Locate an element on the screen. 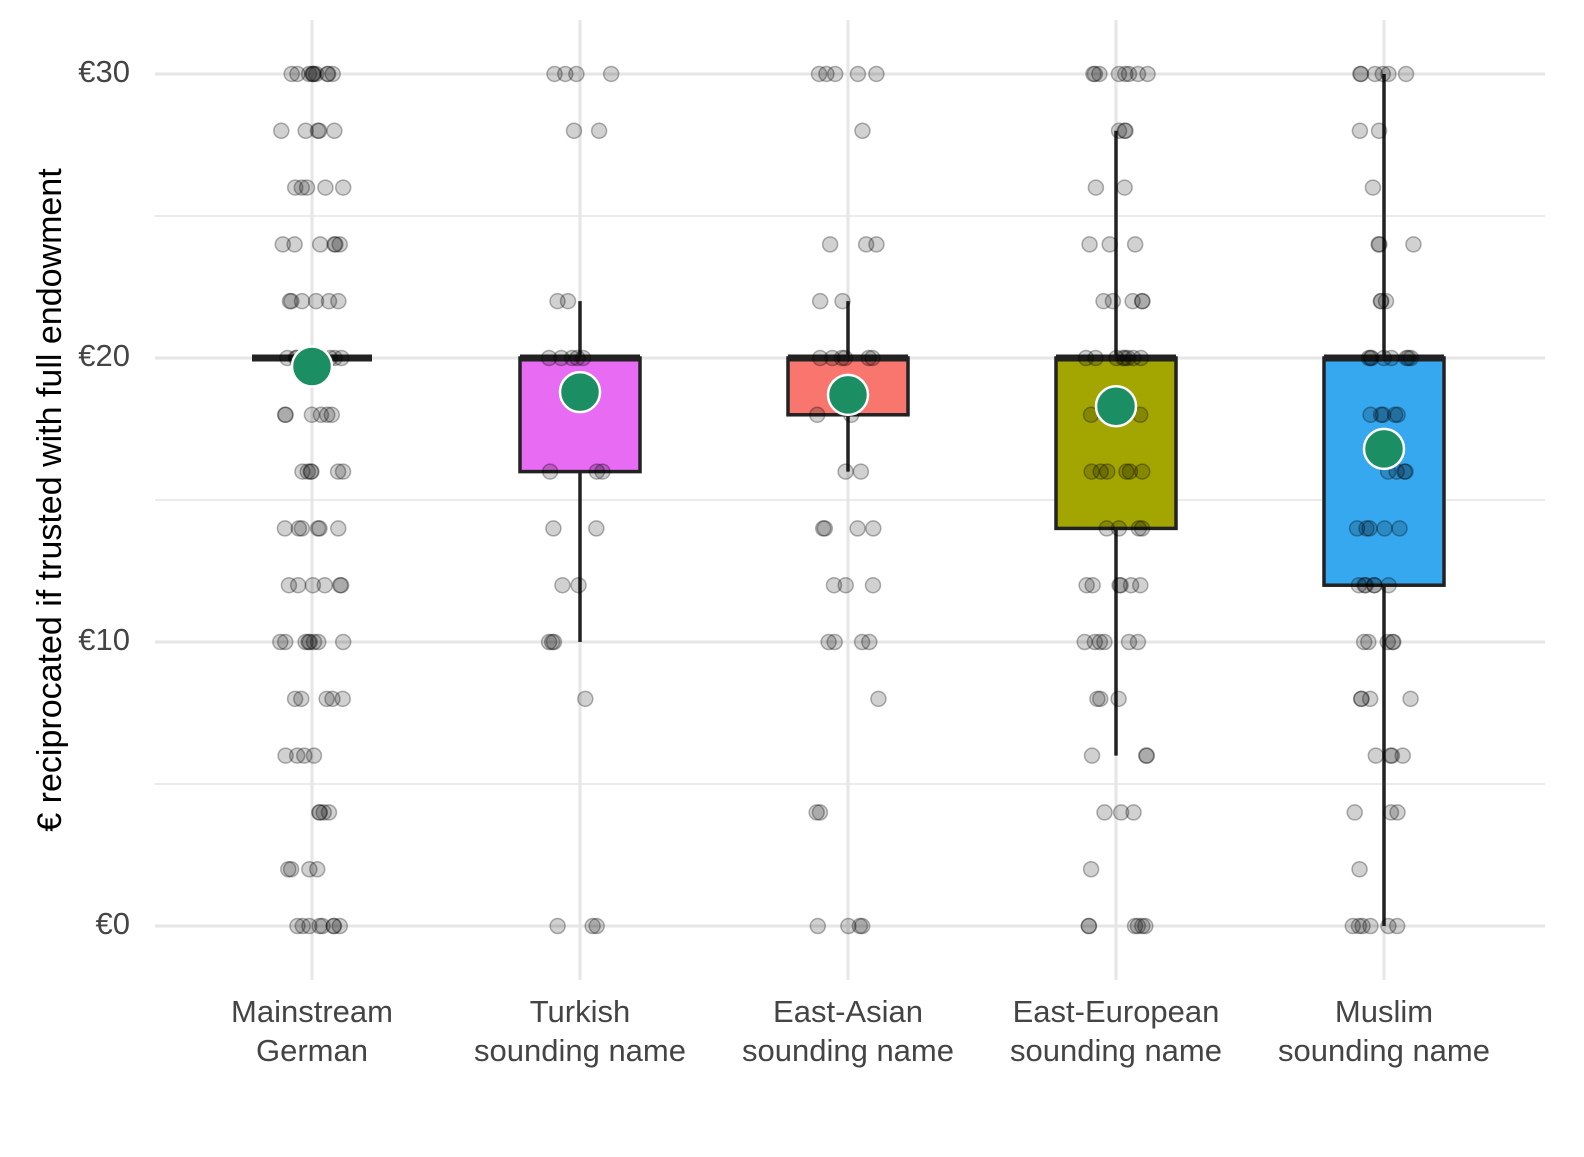  y-tick-label: €10 is located at coordinates (104, 639).